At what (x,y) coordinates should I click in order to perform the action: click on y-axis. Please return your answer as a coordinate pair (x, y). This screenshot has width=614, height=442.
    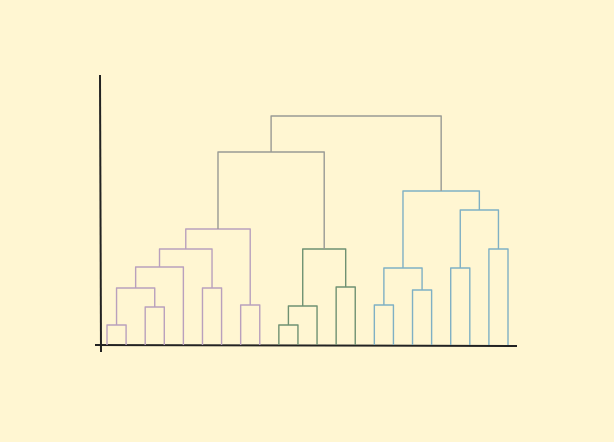
    Looking at the image, I should click on (100, 213).